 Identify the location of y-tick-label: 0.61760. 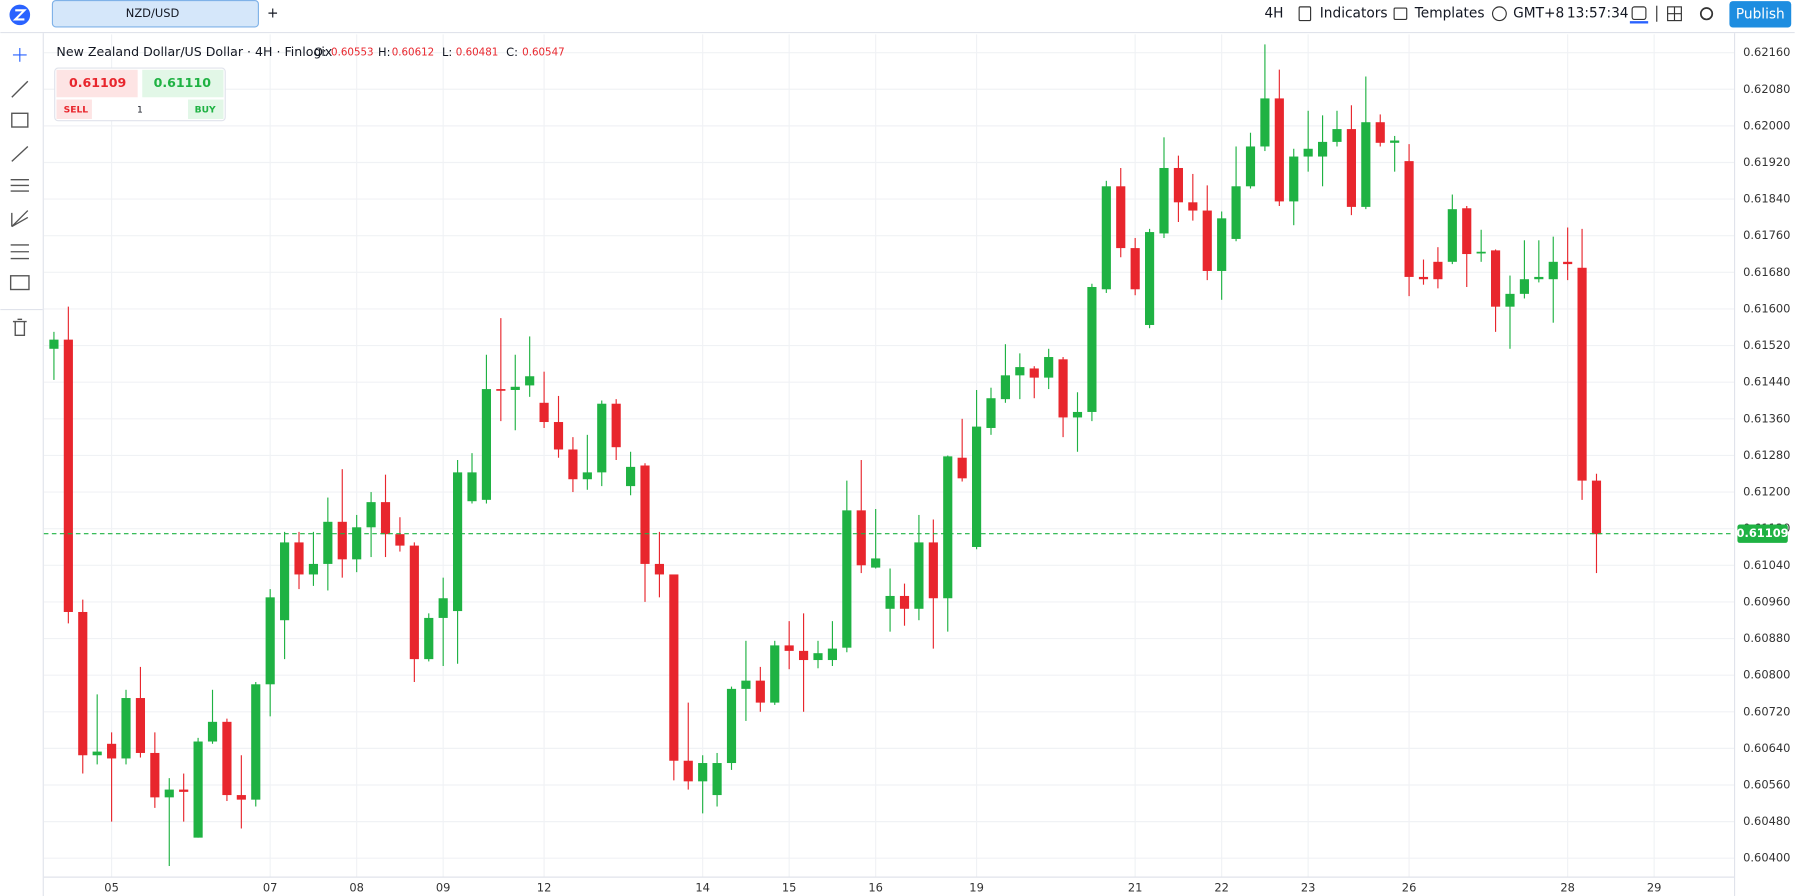
(1766, 235).